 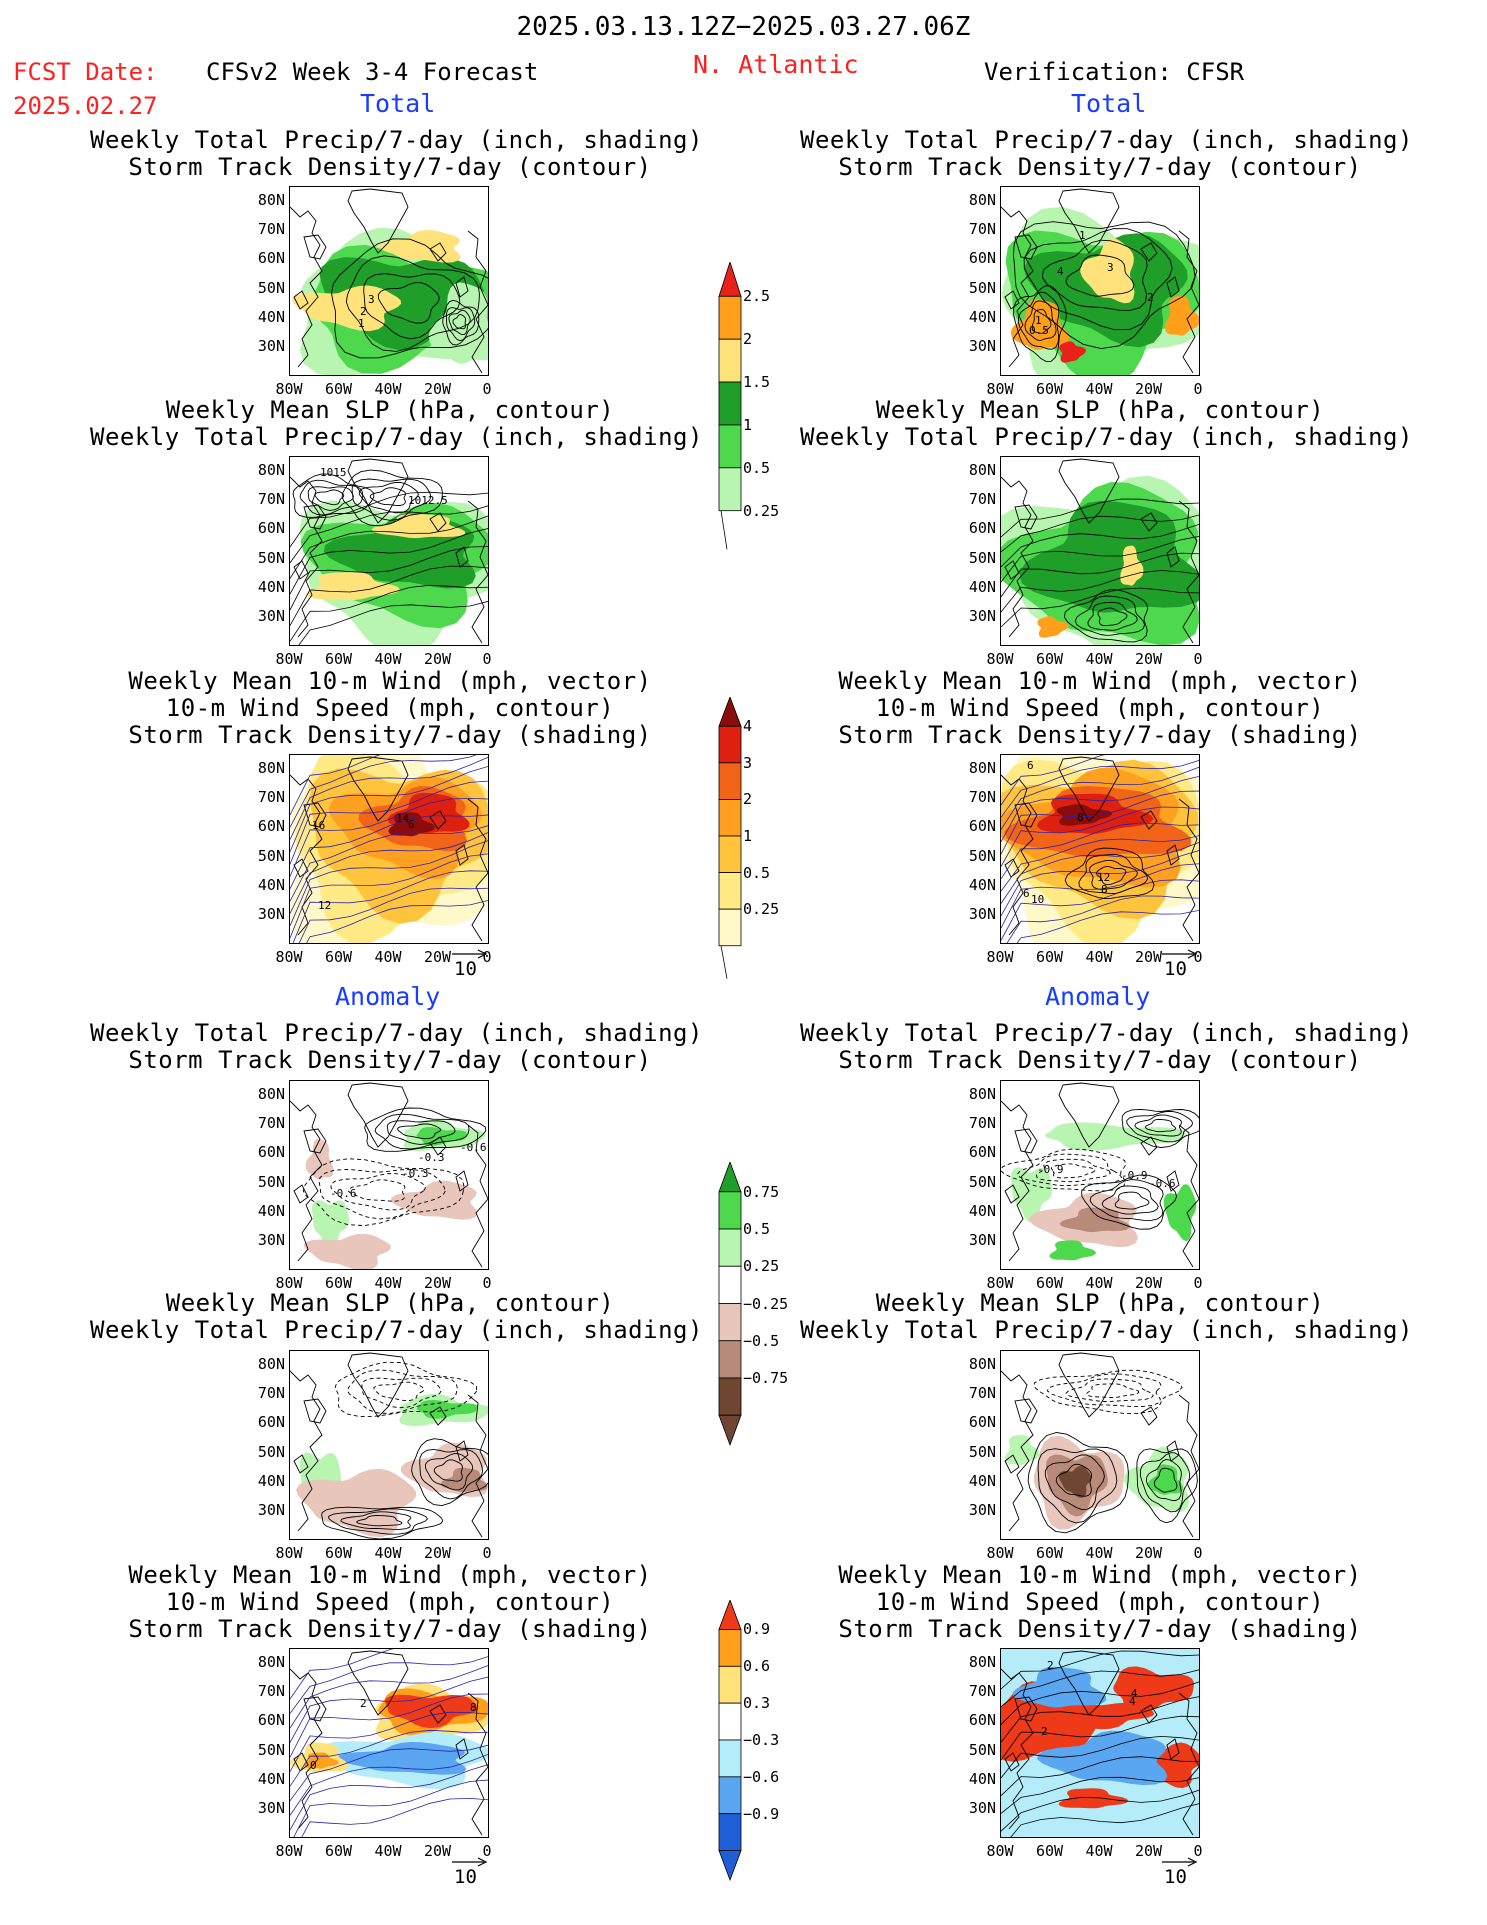 I want to click on map-forecast-total-slp-precip: 1015 1012.5, so click(x=389, y=551).